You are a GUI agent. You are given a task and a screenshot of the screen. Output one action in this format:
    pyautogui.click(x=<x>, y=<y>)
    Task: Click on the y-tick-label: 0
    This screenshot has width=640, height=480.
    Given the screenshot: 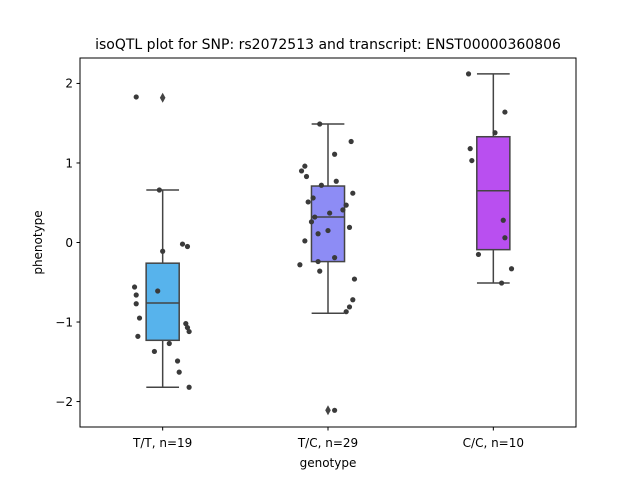 What is the action you would take?
    pyautogui.click(x=69, y=243)
    